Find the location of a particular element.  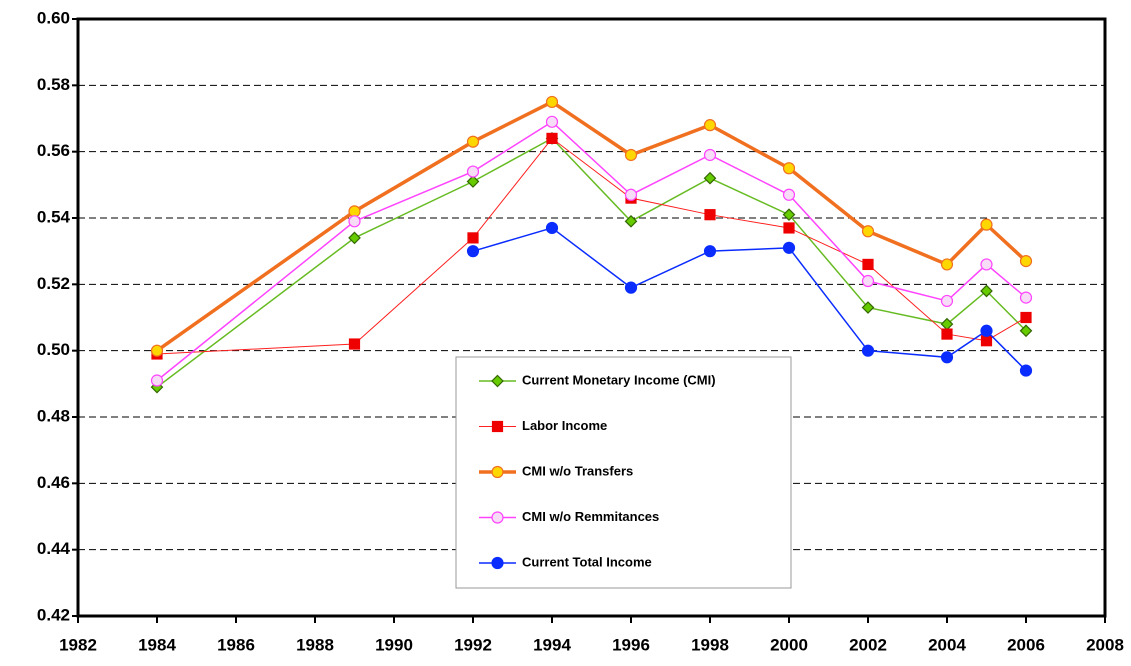

x-tick-label: 1988 is located at coordinates (315, 644).